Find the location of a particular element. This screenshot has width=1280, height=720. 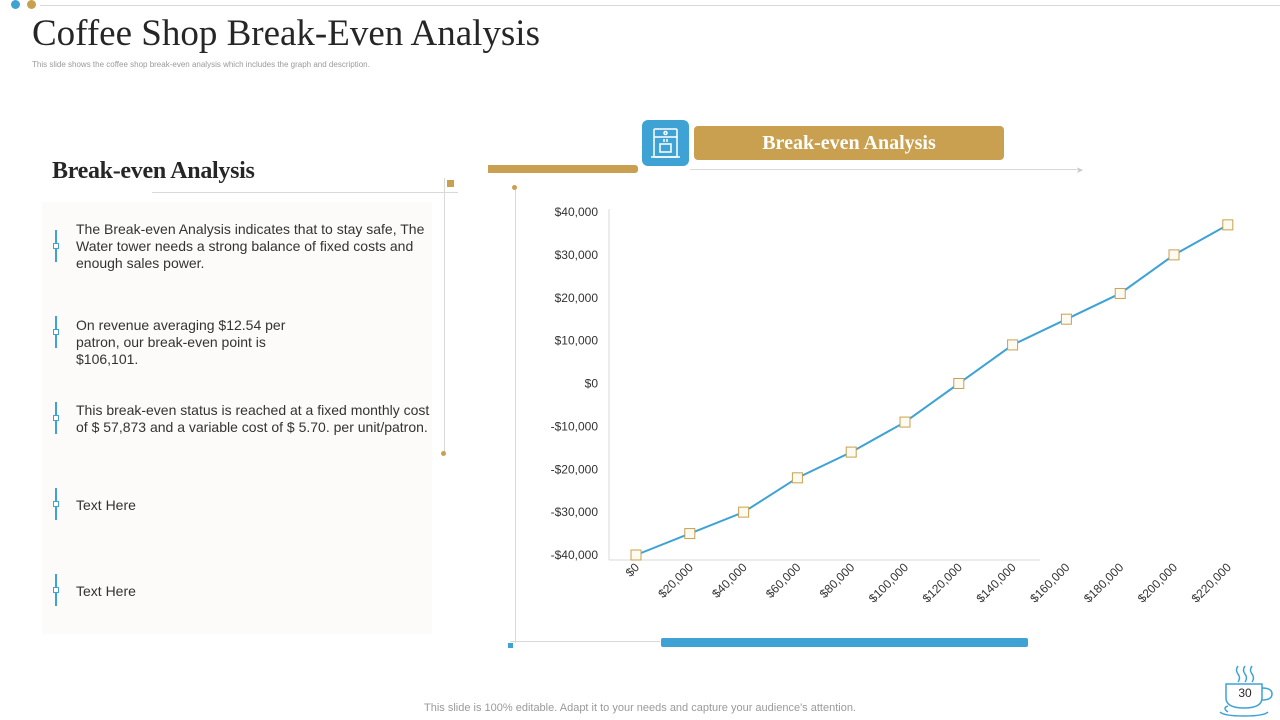

decor-bar-gold is located at coordinates (563, 169).